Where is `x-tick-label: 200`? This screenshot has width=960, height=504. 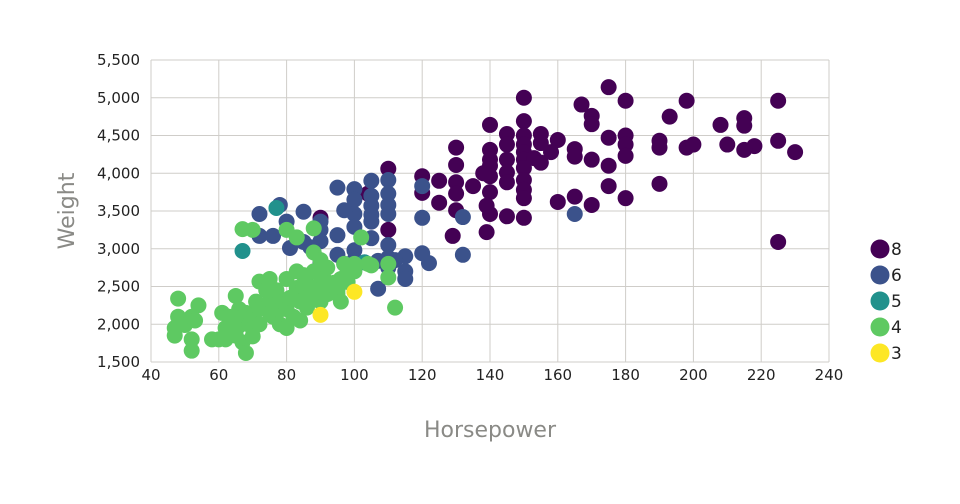 x-tick-label: 200 is located at coordinates (693, 375).